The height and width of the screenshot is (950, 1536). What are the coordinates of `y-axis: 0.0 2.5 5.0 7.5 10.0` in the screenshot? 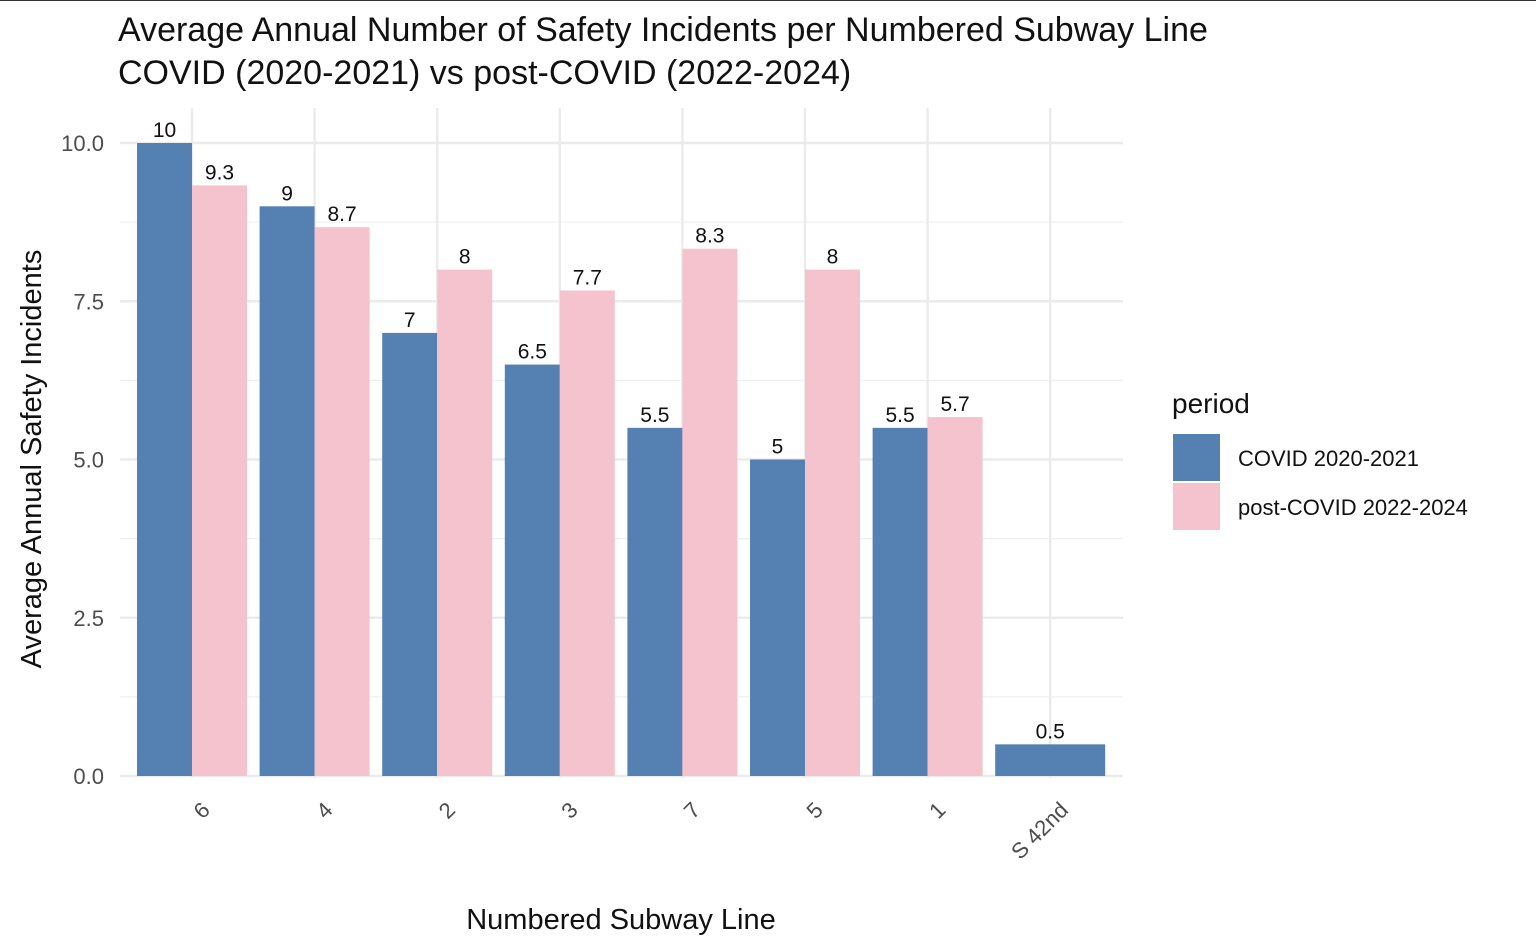 It's located at (82, 460).